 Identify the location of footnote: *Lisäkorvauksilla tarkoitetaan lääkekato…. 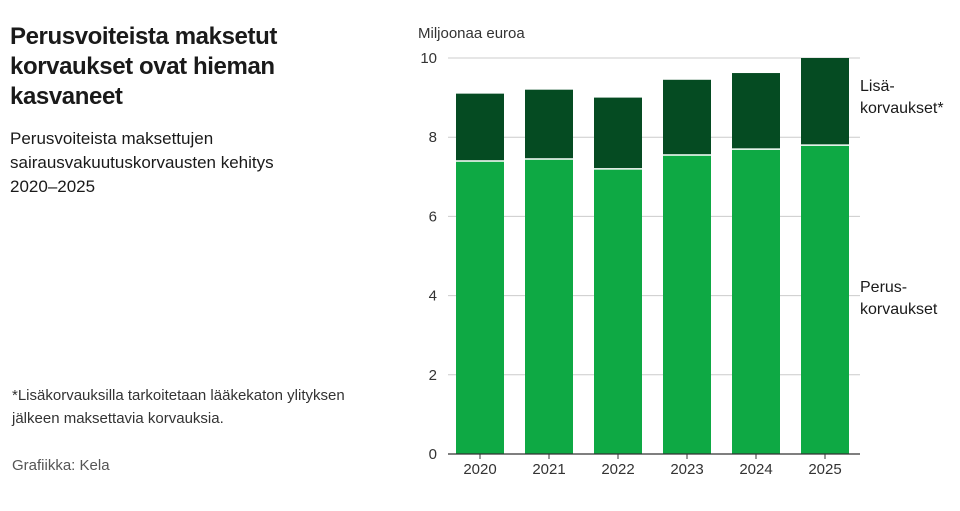
(178, 407).